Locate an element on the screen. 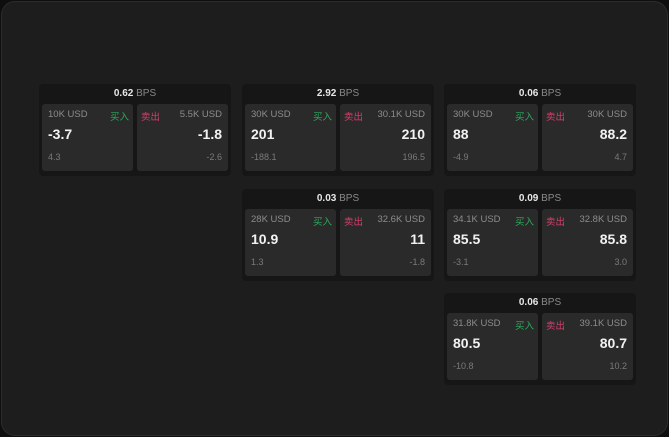  buy-change: -10.8 is located at coordinates (463, 366).